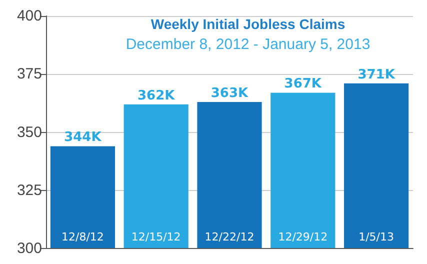  I want to click on x-tick-label: 12/22/12, so click(229, 237).